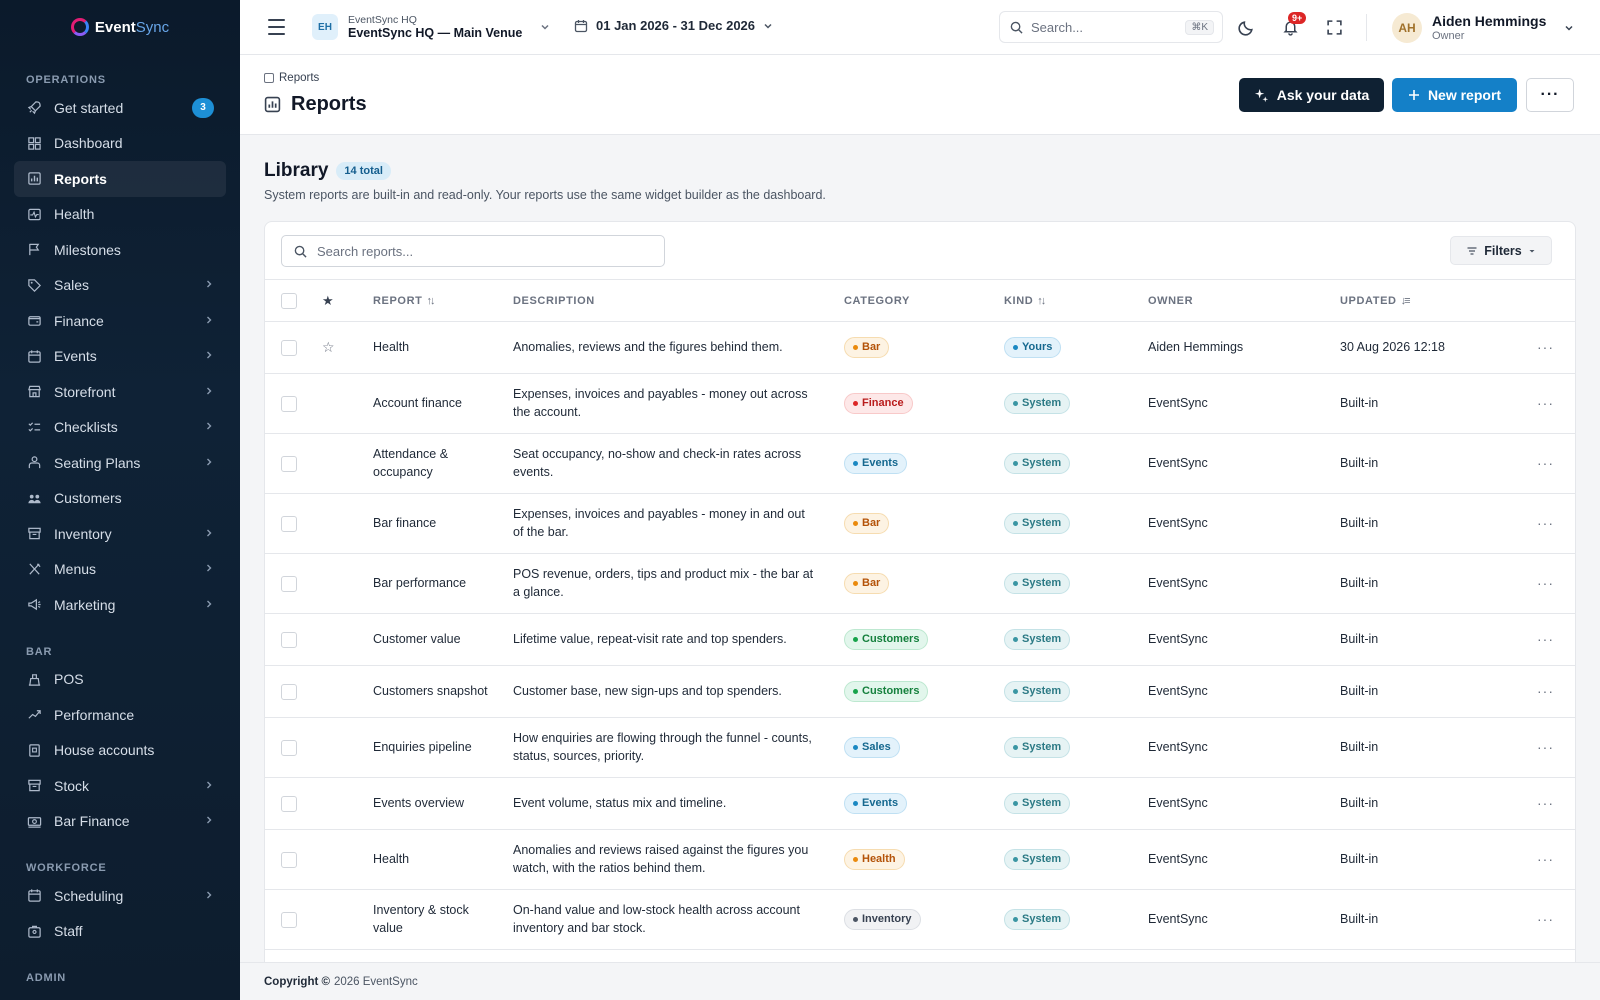 The width and height of the screenshot is (1600, 1000). What do you see at coordinates (417, 402) in the screenshot?
I see `report-name: Account finance` at bounding box center [417, 402].